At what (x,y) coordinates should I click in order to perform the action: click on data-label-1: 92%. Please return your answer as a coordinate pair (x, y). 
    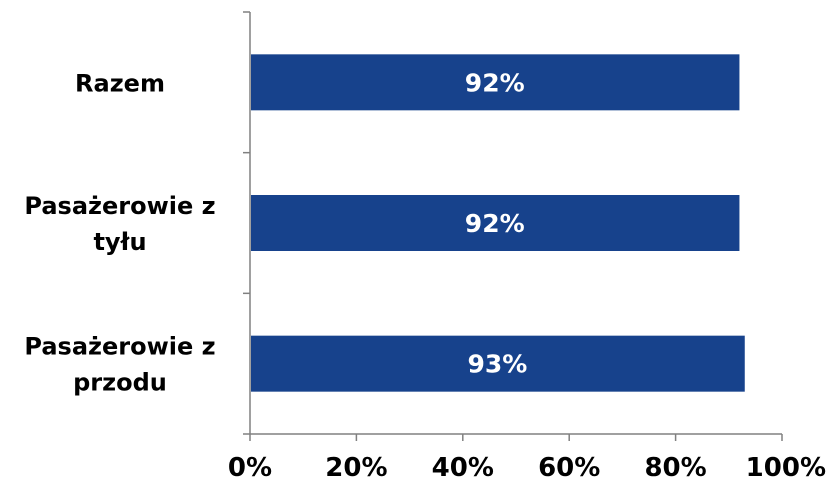
    Looking at the image, I should click on (495, 82).